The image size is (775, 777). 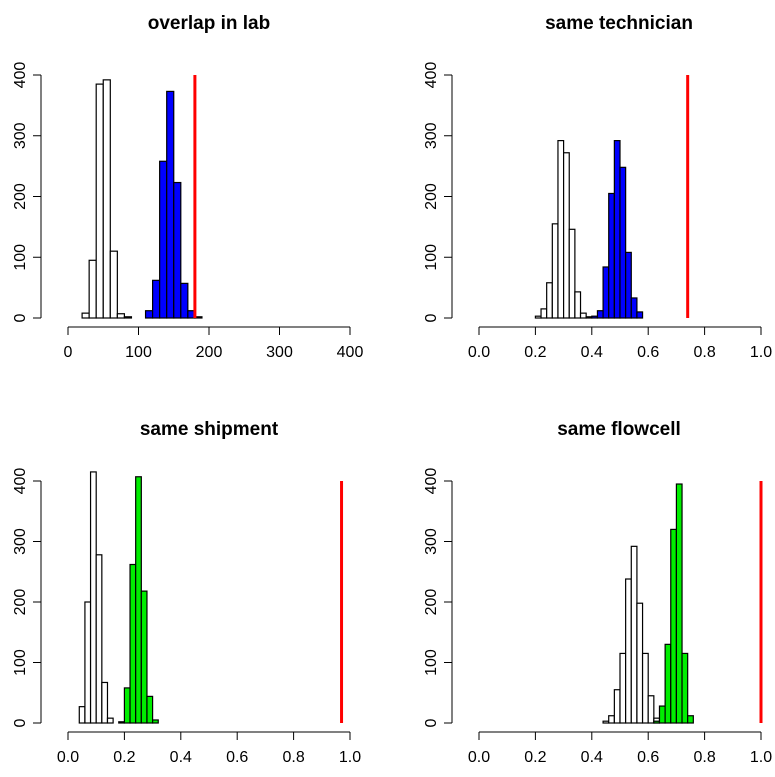 What do you see at coordinates (350, 352) in the screenshot?
I see `x-tick-label: 400` at bounding box center [350, 352].